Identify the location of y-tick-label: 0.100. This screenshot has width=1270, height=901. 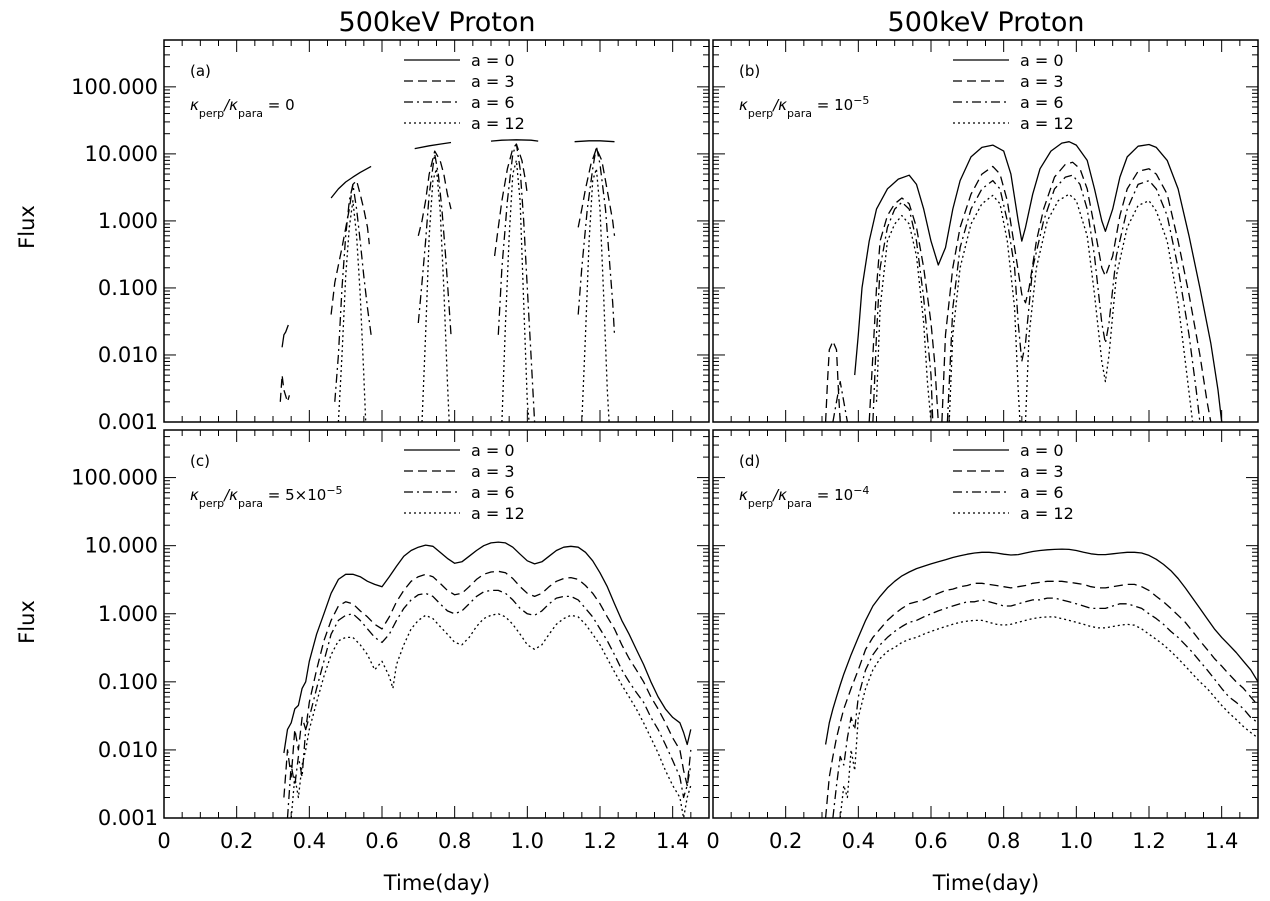
(128, 288).